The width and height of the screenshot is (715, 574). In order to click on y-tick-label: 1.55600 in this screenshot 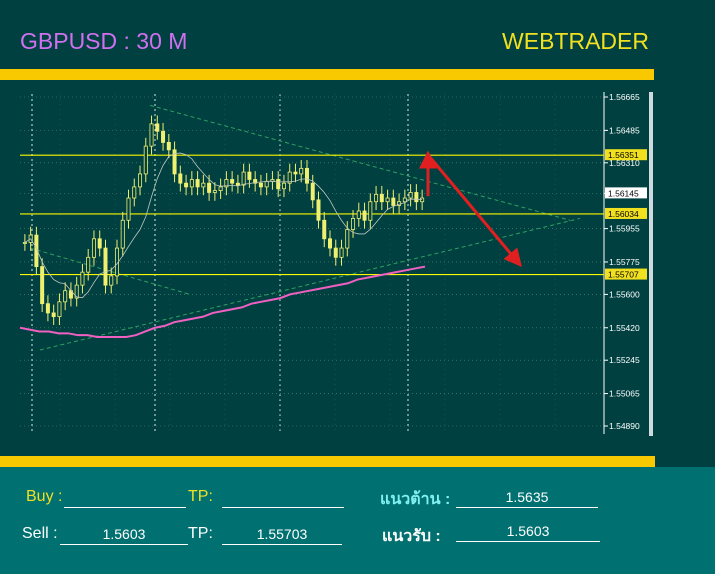, I will do `click(624, 294)`.